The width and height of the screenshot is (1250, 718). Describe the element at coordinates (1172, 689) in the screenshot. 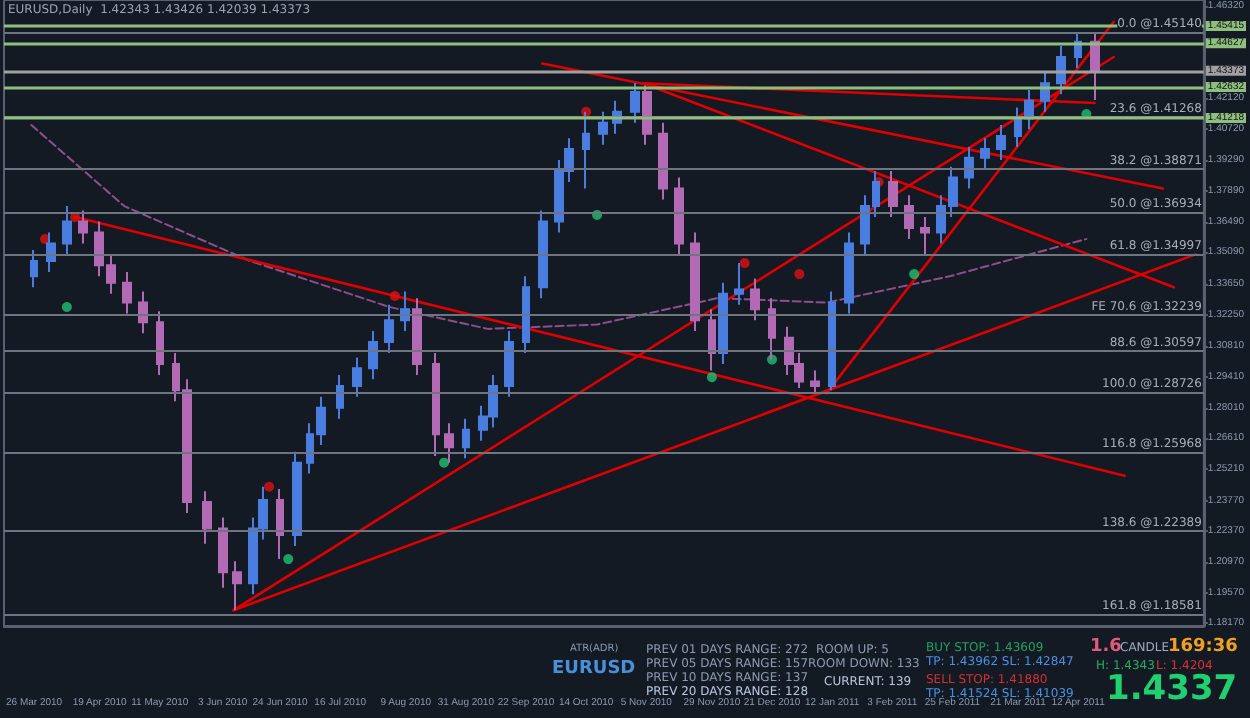

I see `text: 1.4337` at that location.